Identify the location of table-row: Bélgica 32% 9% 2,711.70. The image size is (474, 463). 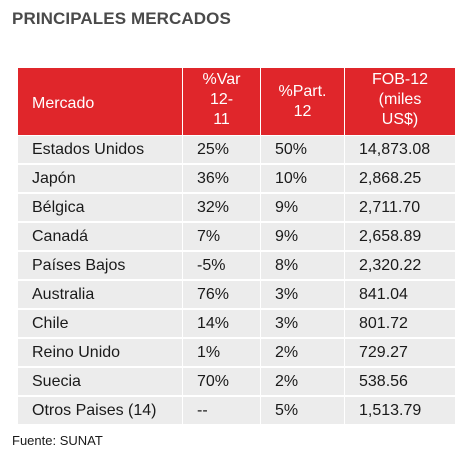
(236, 207).